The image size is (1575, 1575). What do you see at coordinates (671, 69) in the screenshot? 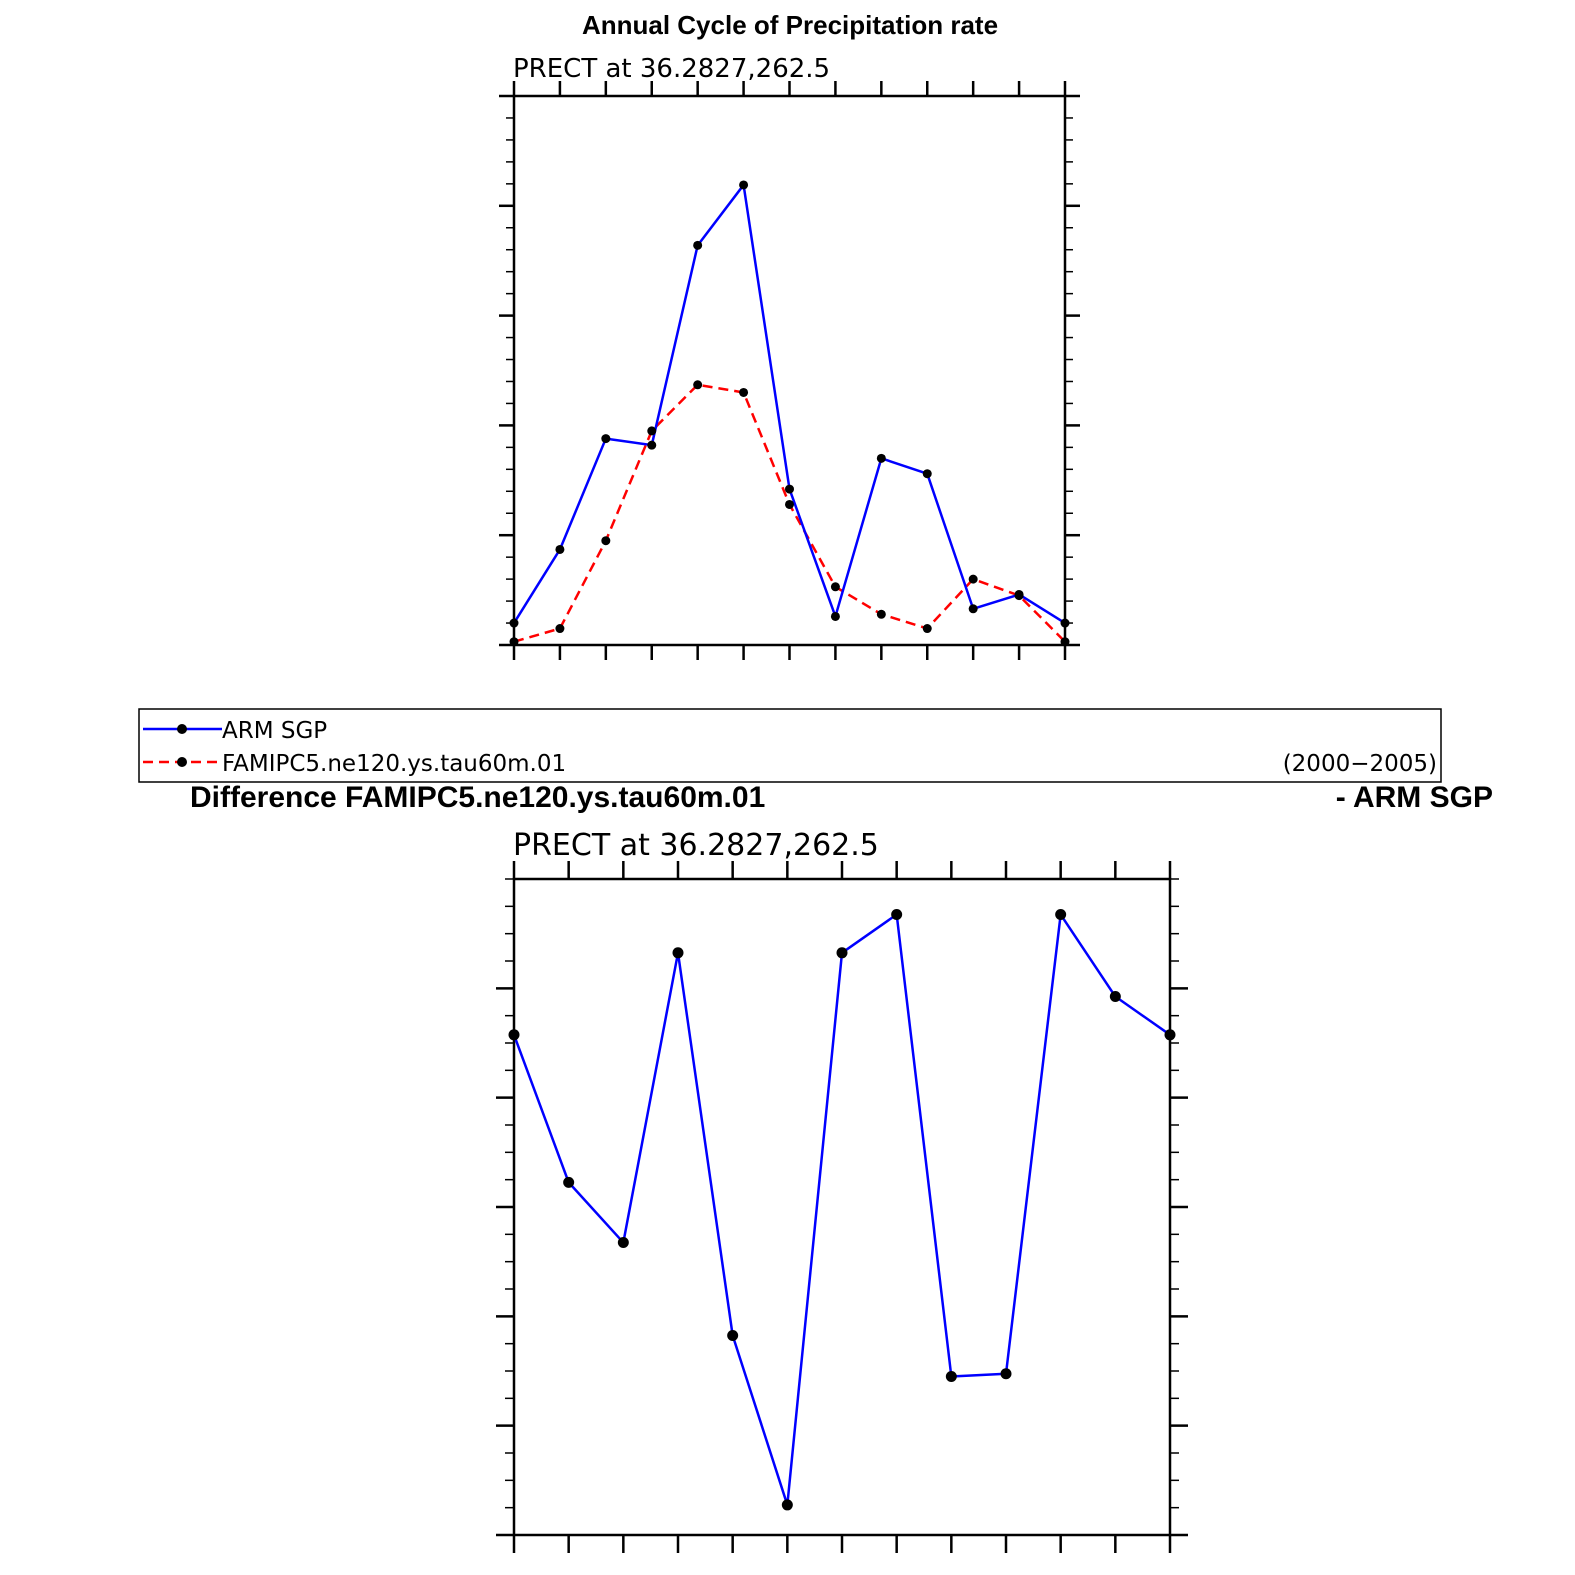
I see `top-chart-subtitle: PRECT at 36.2827,262.5` at bounding box center [671, 69].